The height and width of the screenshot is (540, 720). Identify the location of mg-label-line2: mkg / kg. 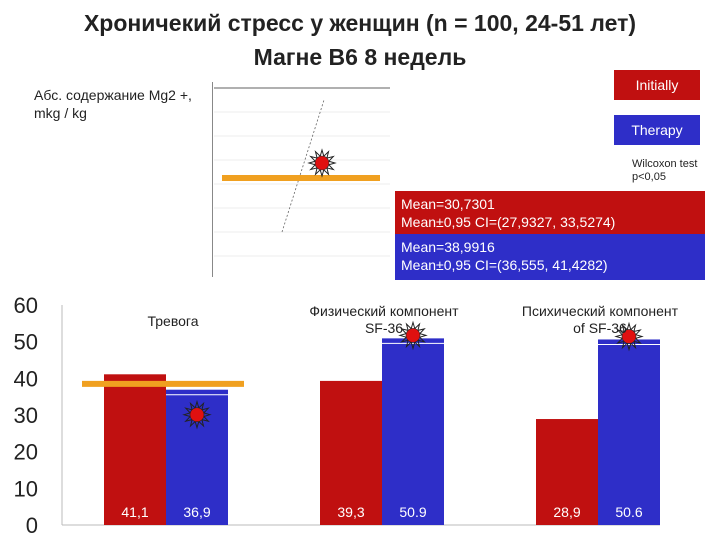
(60, 113).